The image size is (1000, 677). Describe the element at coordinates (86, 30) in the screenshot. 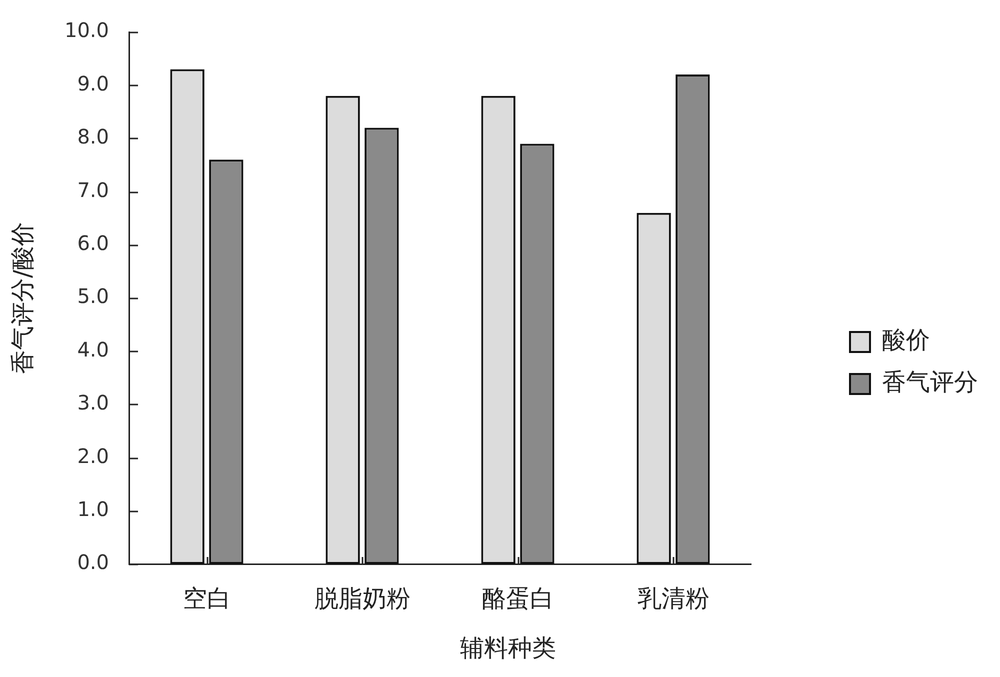

I see `y-tick-label: 10.0` at that location.